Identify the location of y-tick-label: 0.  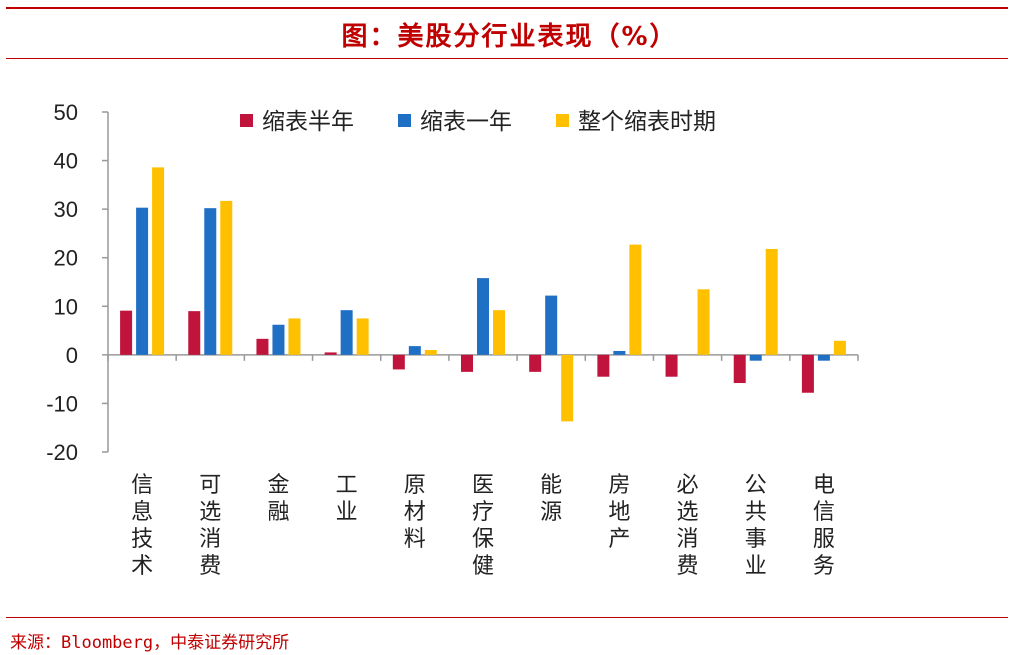
(72, 355).